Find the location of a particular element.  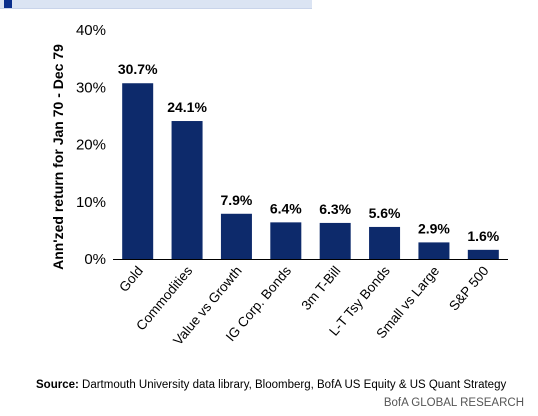

bar-value-label: 2.9% is located at coordinates (434, 228).